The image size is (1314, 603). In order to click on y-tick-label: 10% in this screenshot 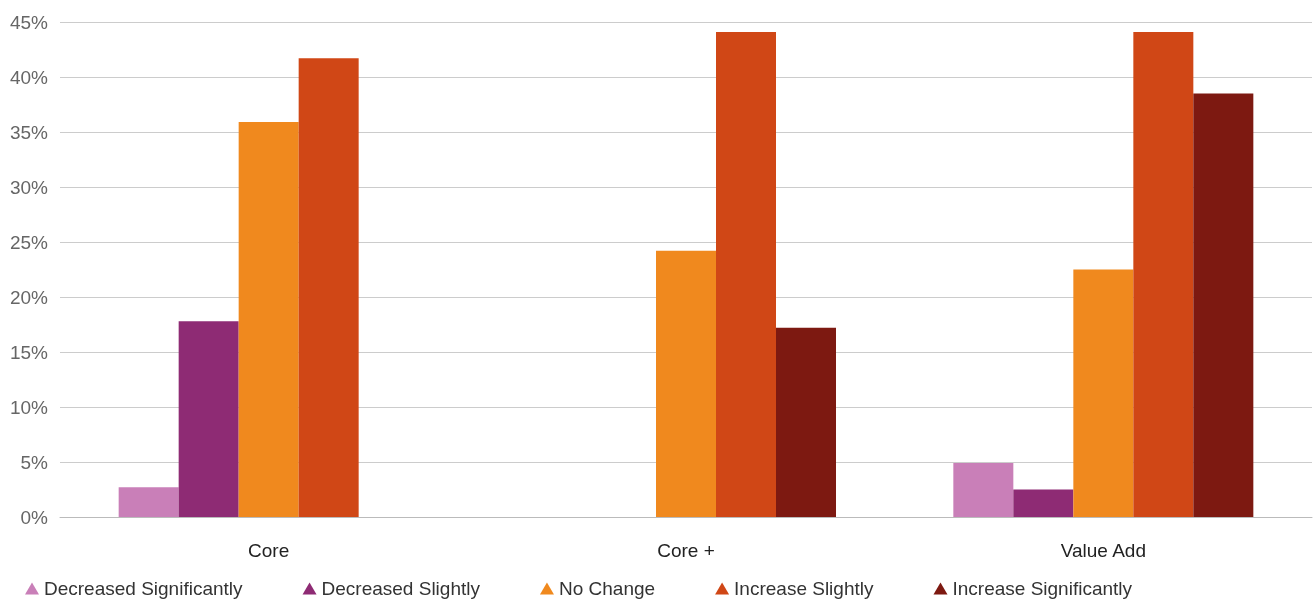, I will do `click(29, 407)`.